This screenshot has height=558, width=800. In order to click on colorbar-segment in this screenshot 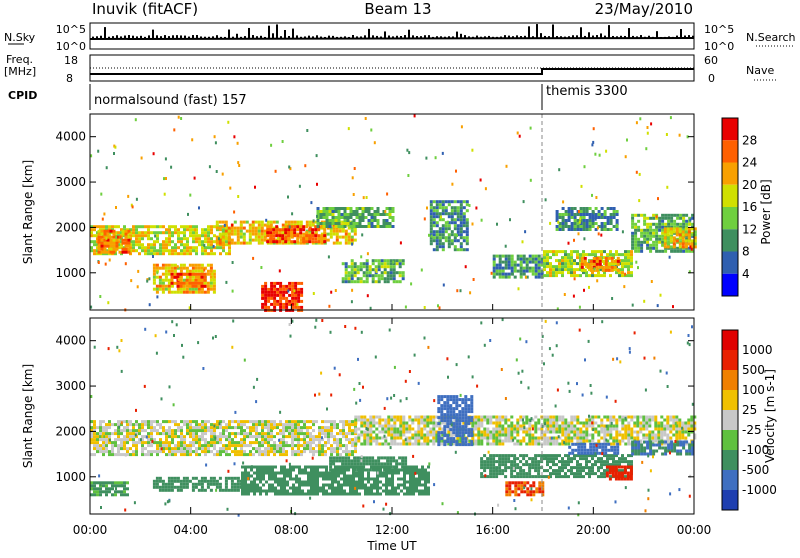, I will do `click(730, 196)`.